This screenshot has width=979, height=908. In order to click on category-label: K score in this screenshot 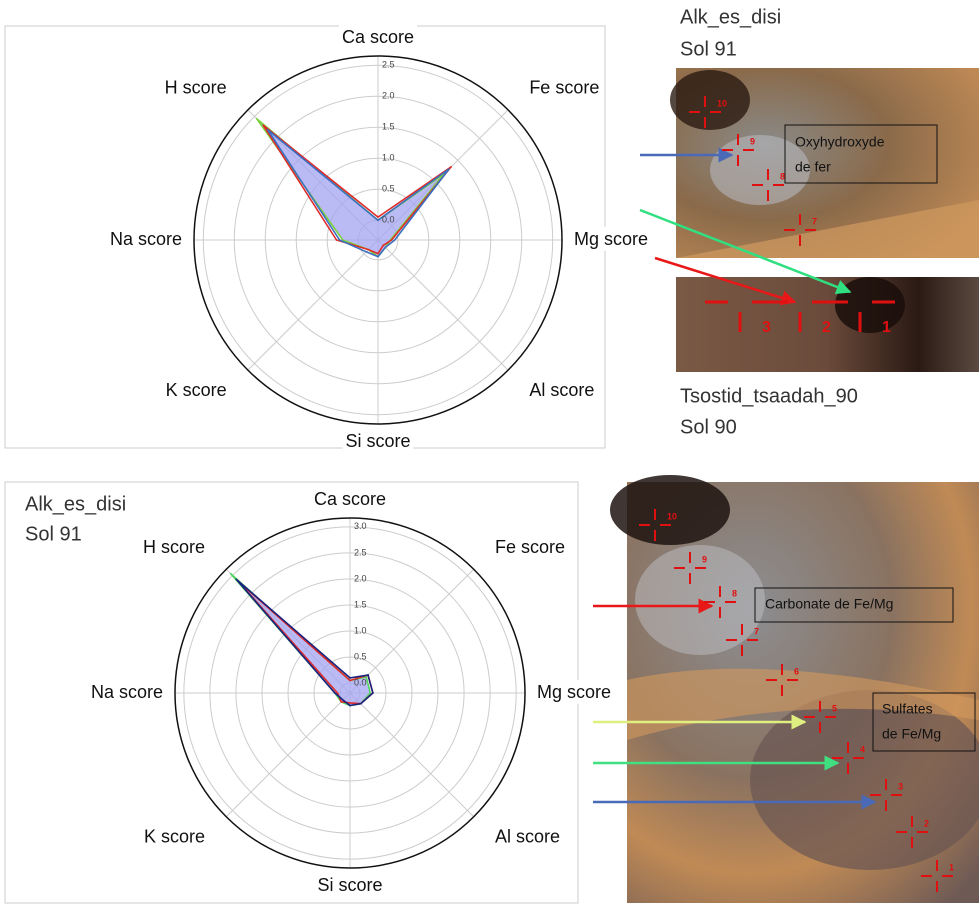, I will do `click(196, 390)`.